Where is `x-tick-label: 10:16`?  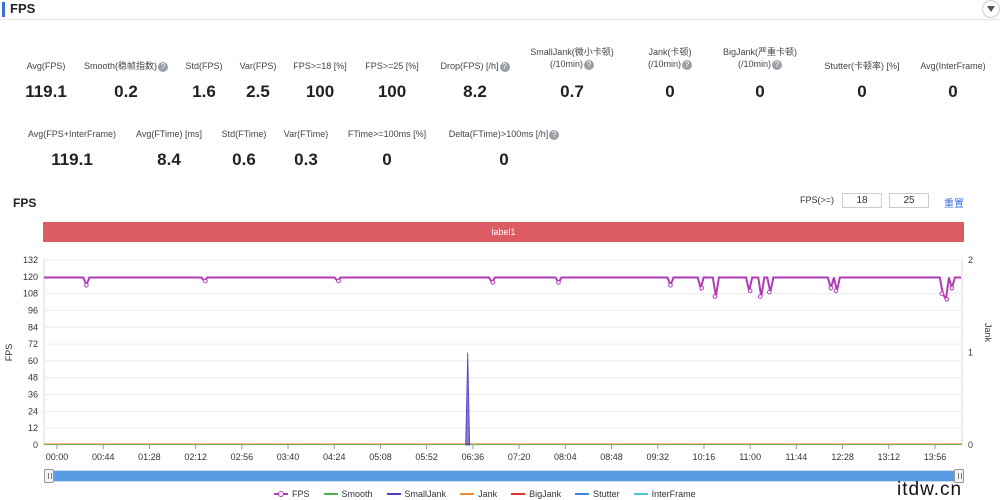 x-tick-label: 10:16 is located at coordinates (704, 457).